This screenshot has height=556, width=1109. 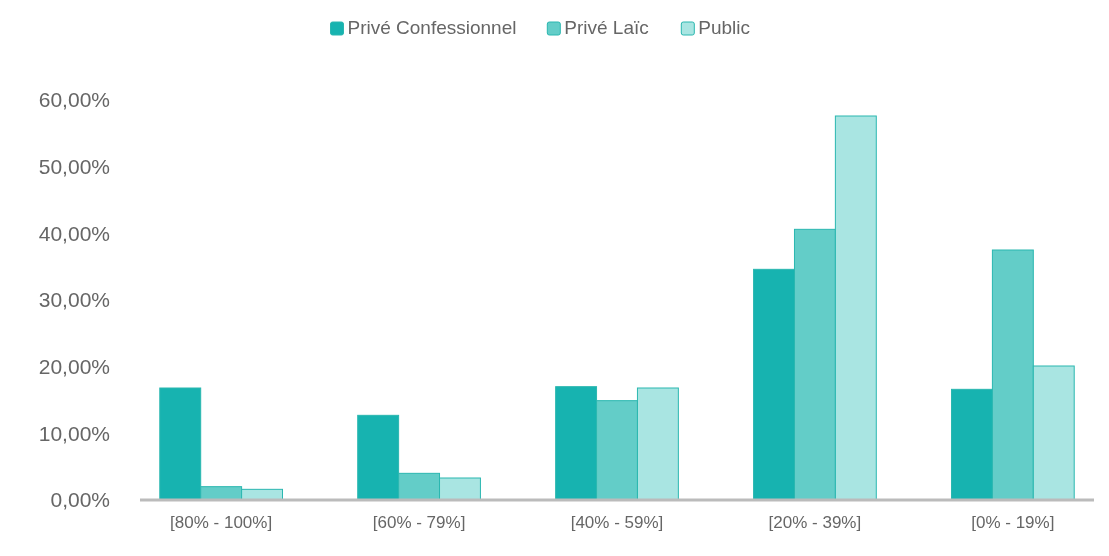 I want to click on x-tick-label: [80% - 100%], so click(x=221, y=522).